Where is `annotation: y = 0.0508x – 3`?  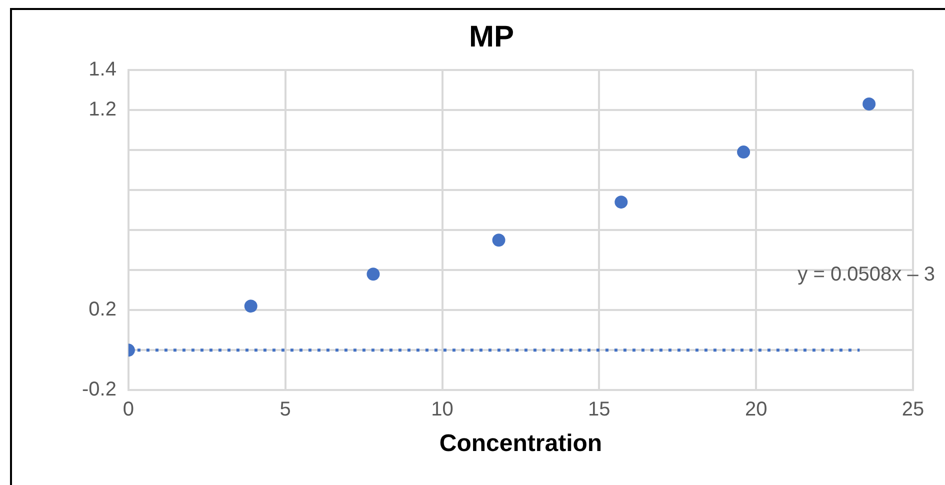 annotation: y = 0.0508x – 3 is located at coordinates (866, 275).